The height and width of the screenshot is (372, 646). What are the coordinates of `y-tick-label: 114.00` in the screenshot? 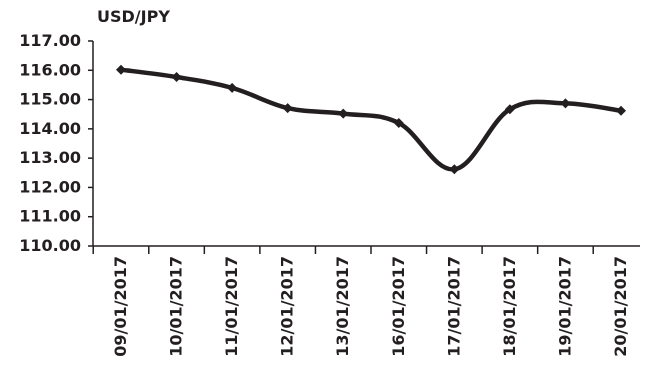 It's located at (50, 128).